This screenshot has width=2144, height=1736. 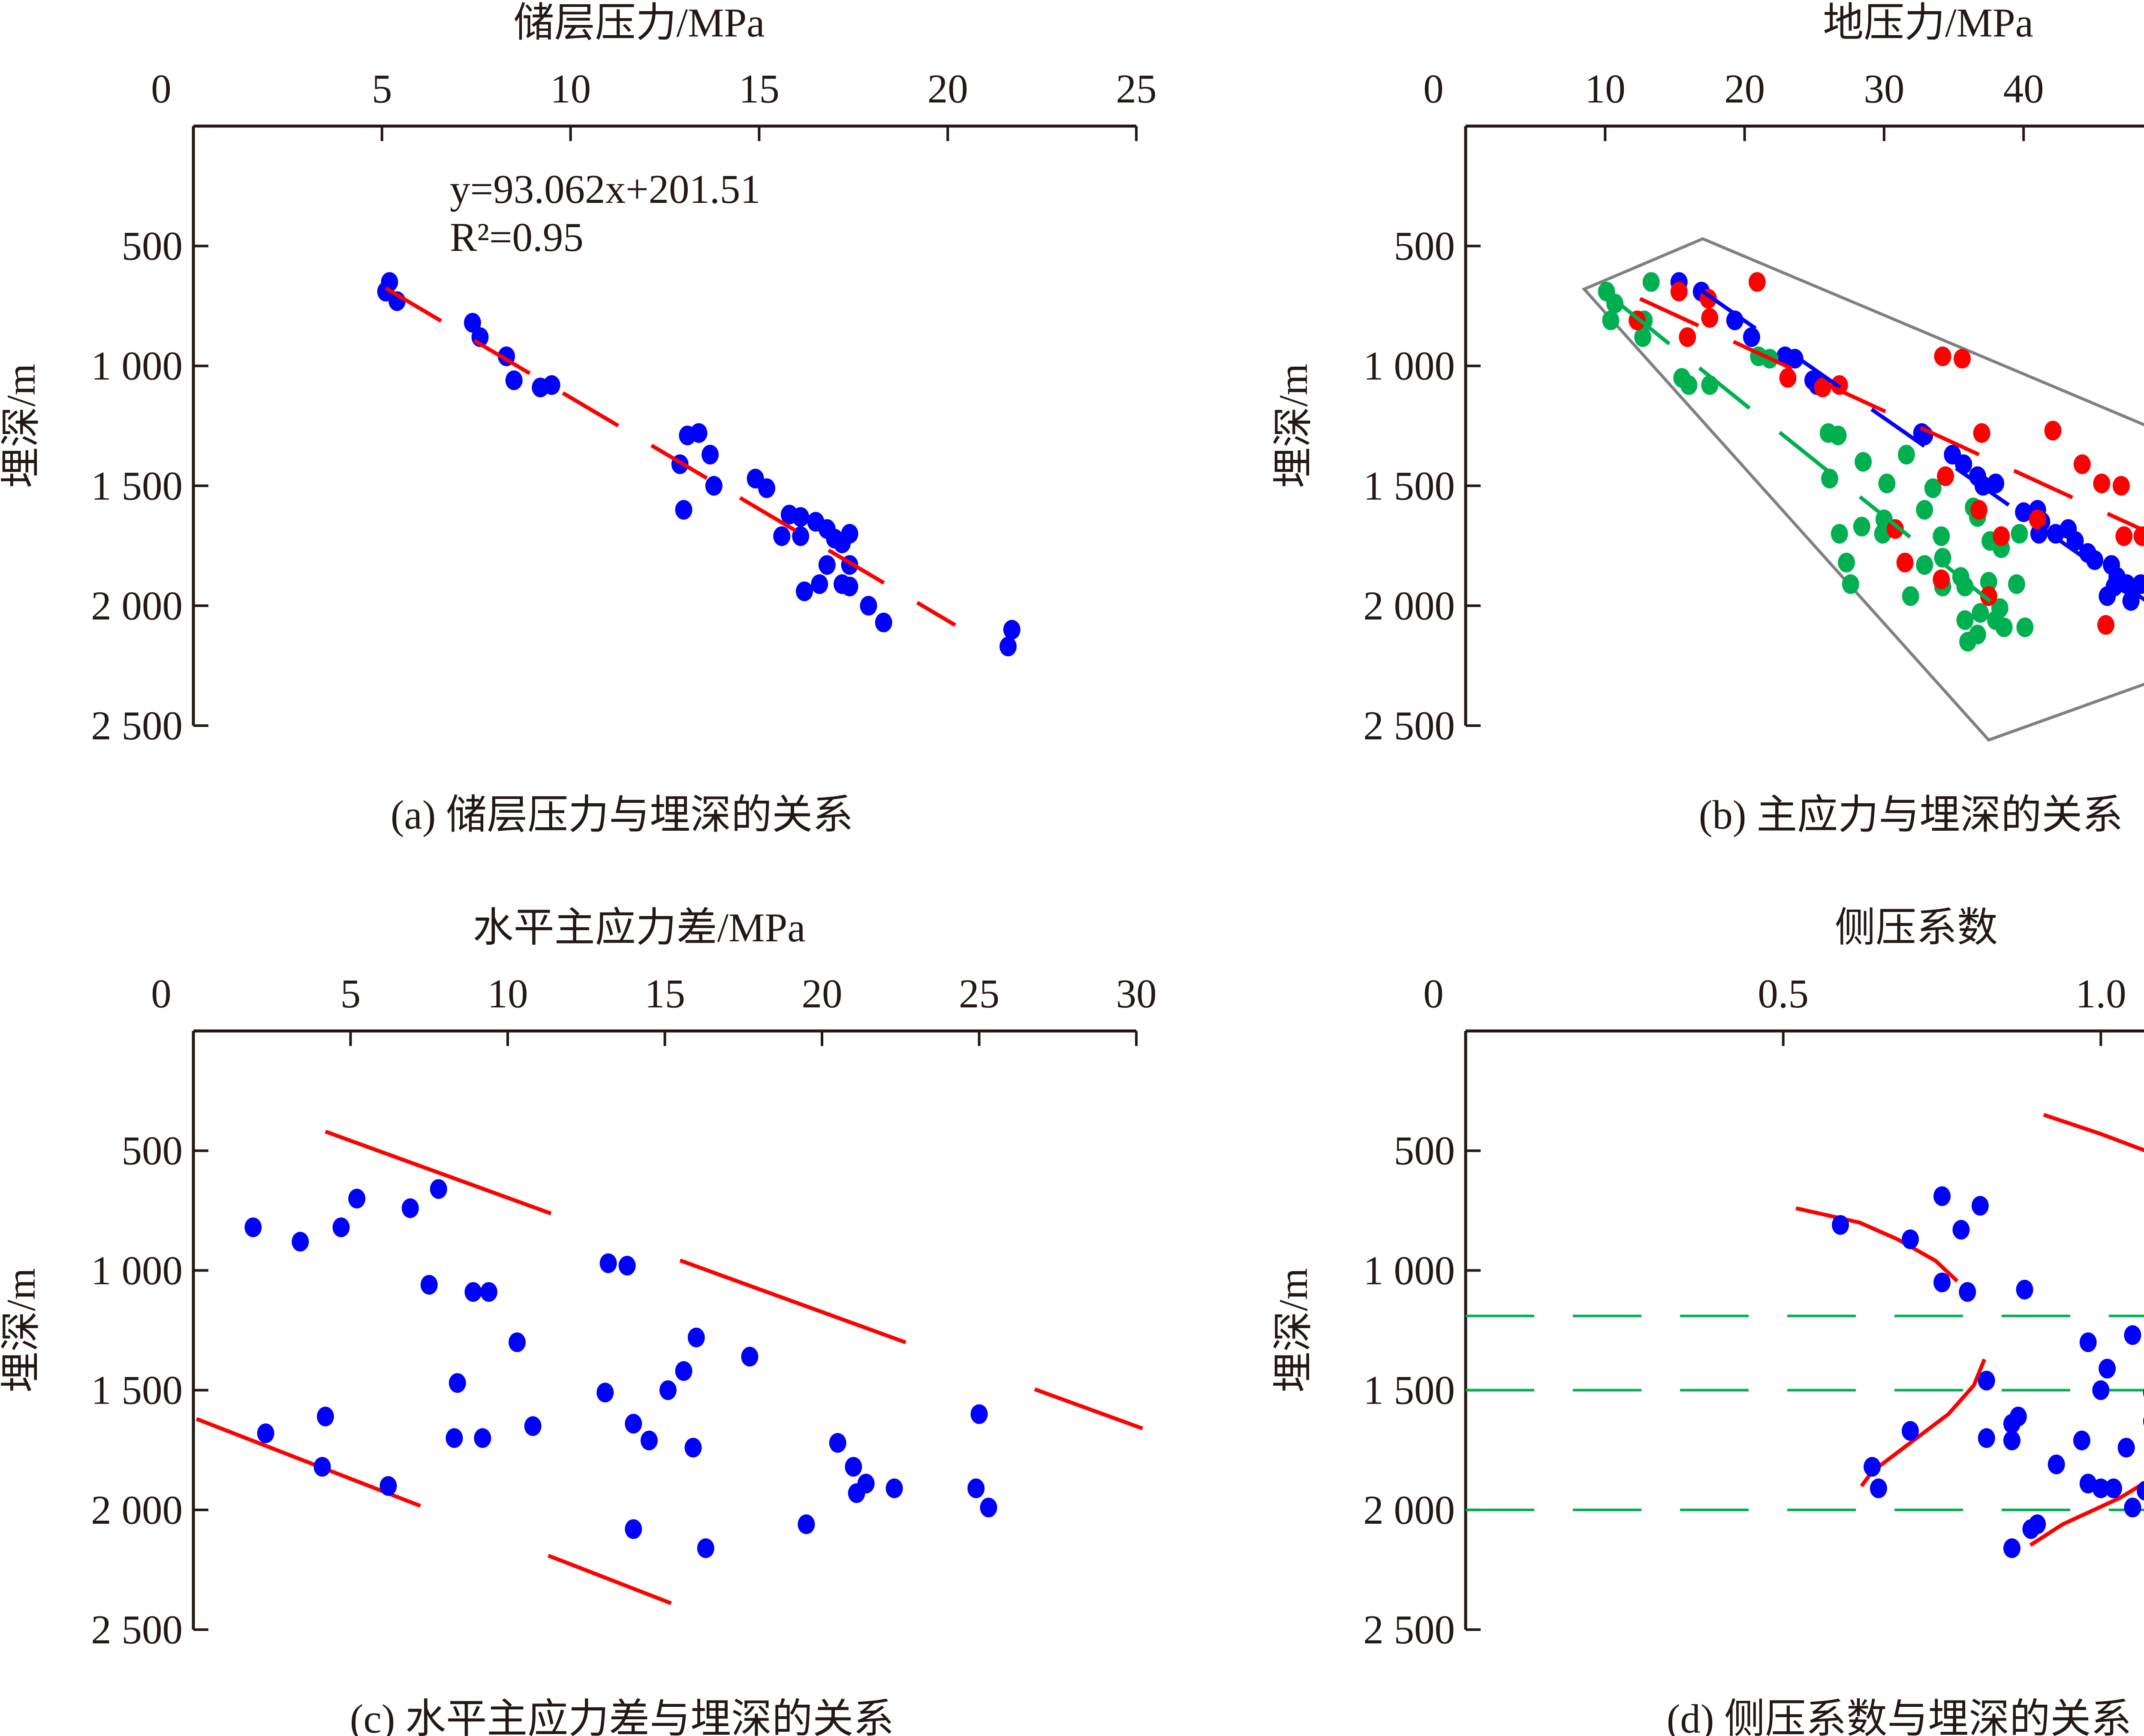 I want to click on x-tick-label: 5, so click(x=350, y=994).